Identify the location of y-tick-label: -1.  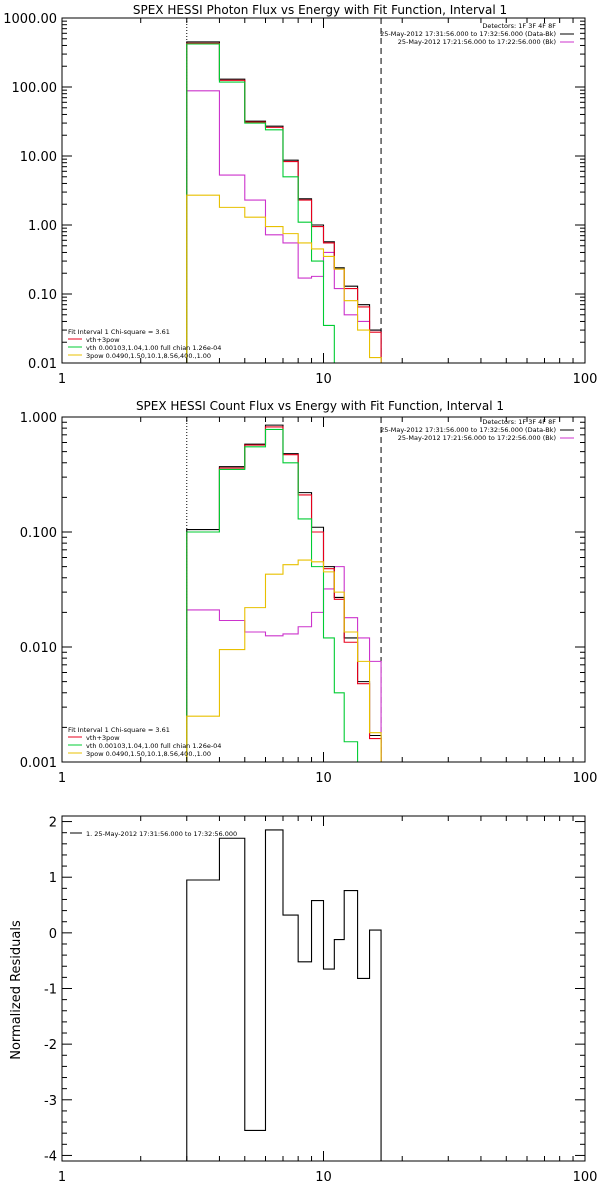
(50, 990).